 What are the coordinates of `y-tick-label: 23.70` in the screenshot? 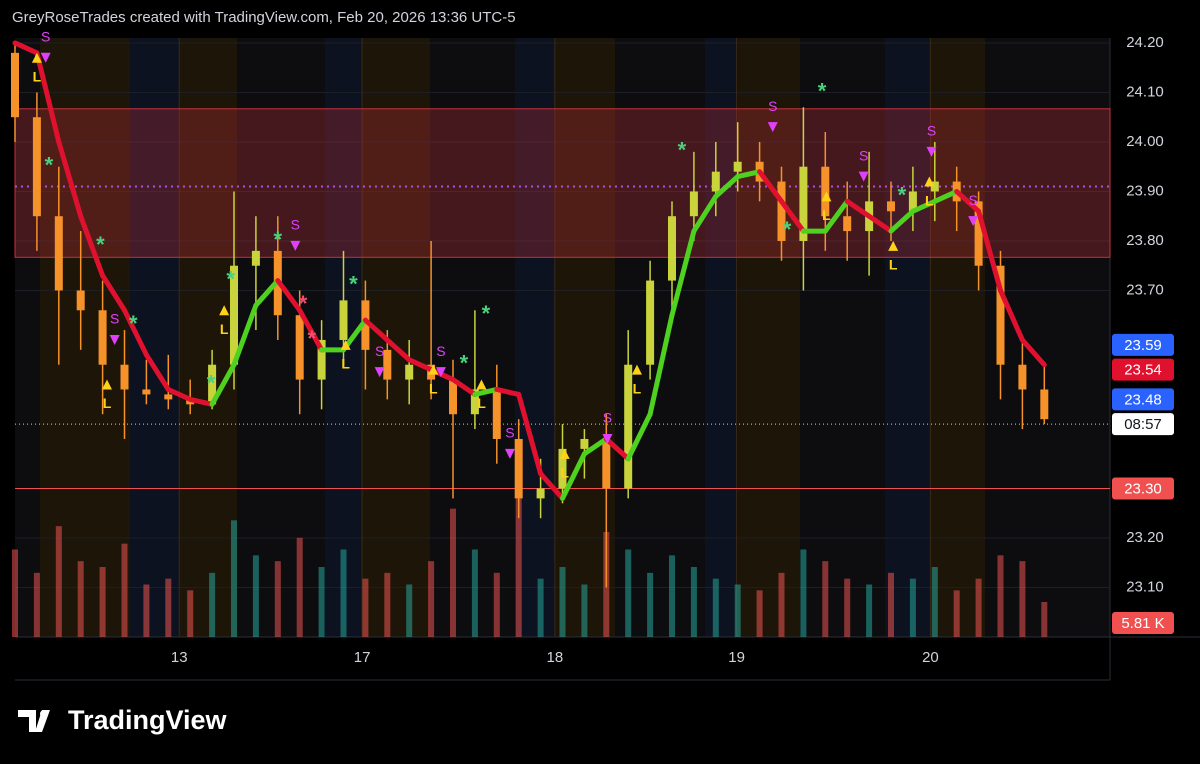 It's located at (1145, 289).